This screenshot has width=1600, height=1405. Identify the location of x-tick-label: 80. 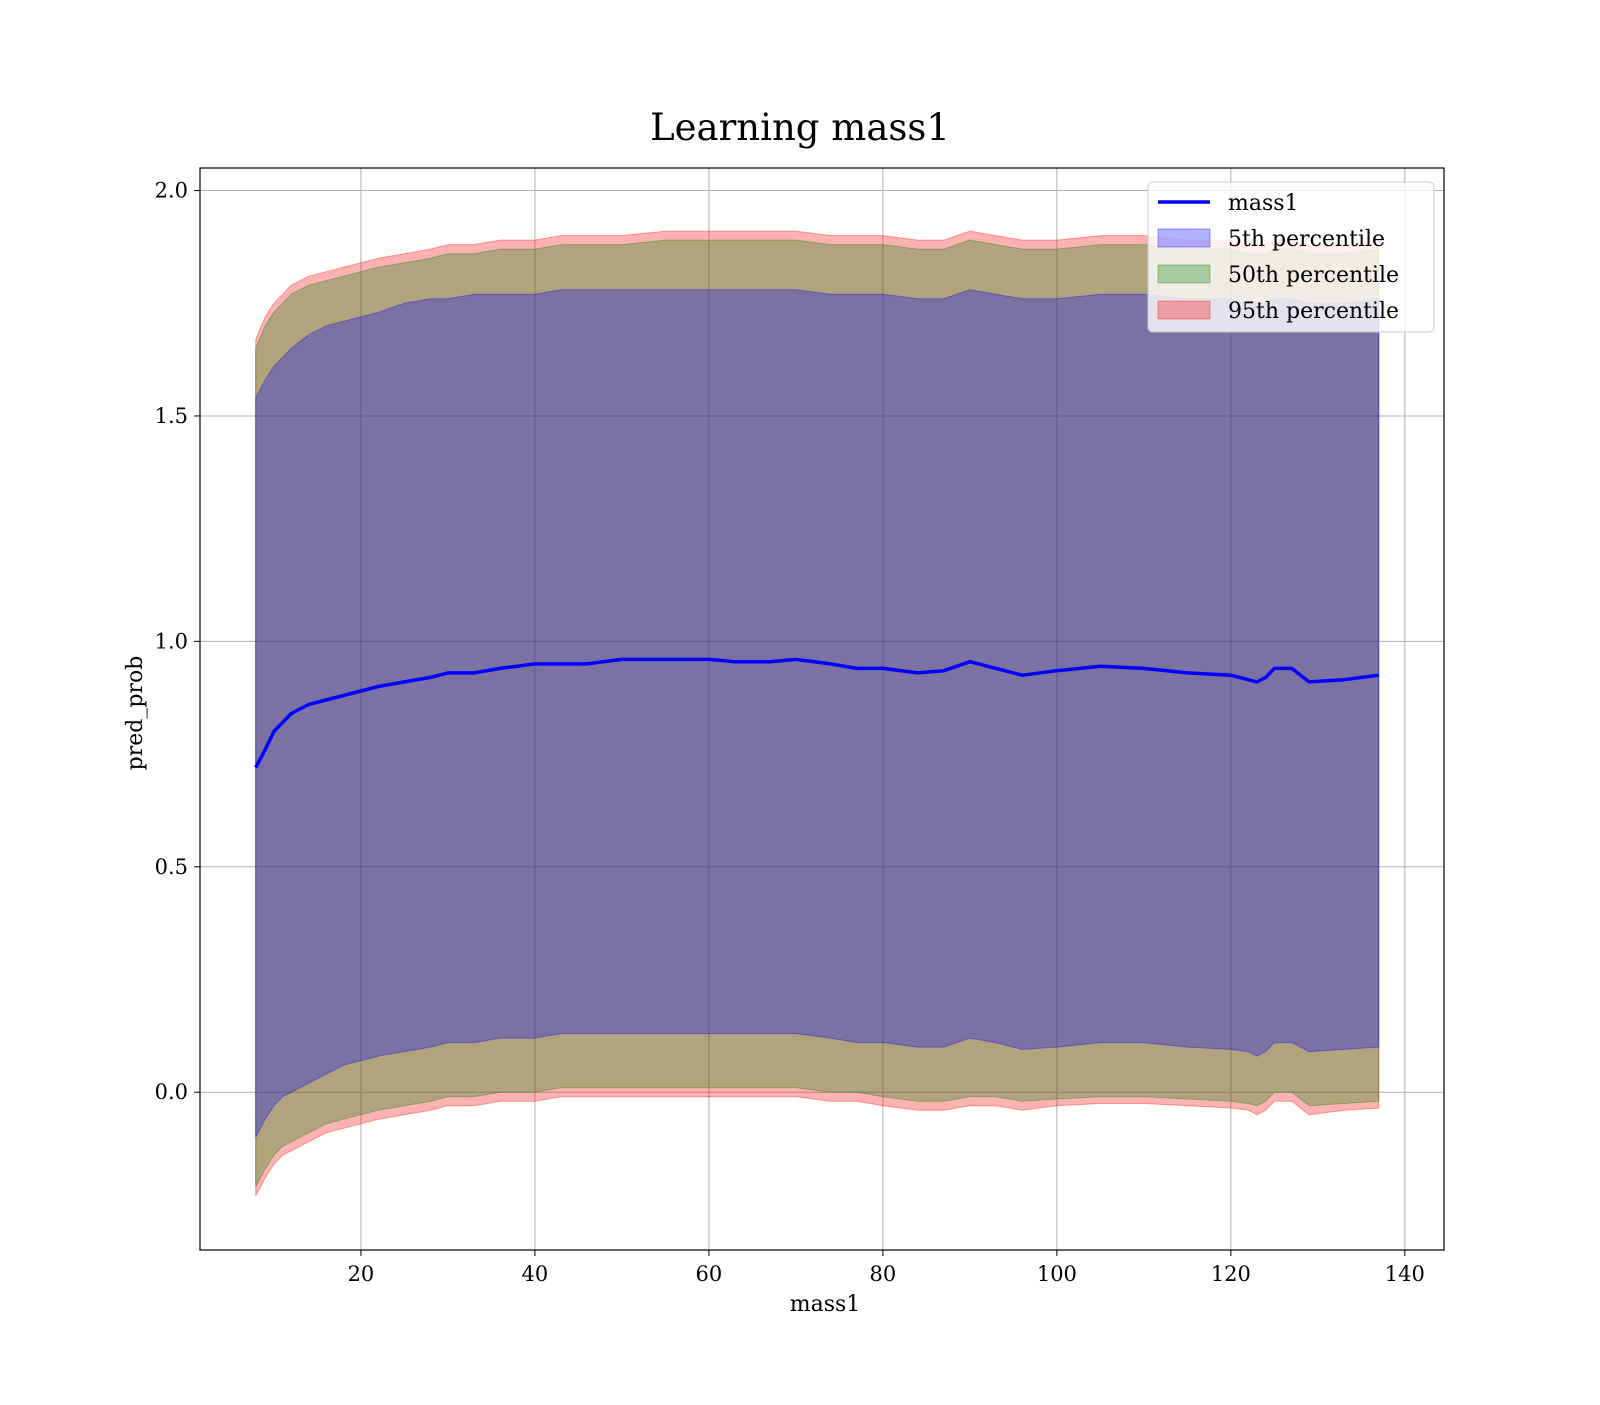
(883, 1274).